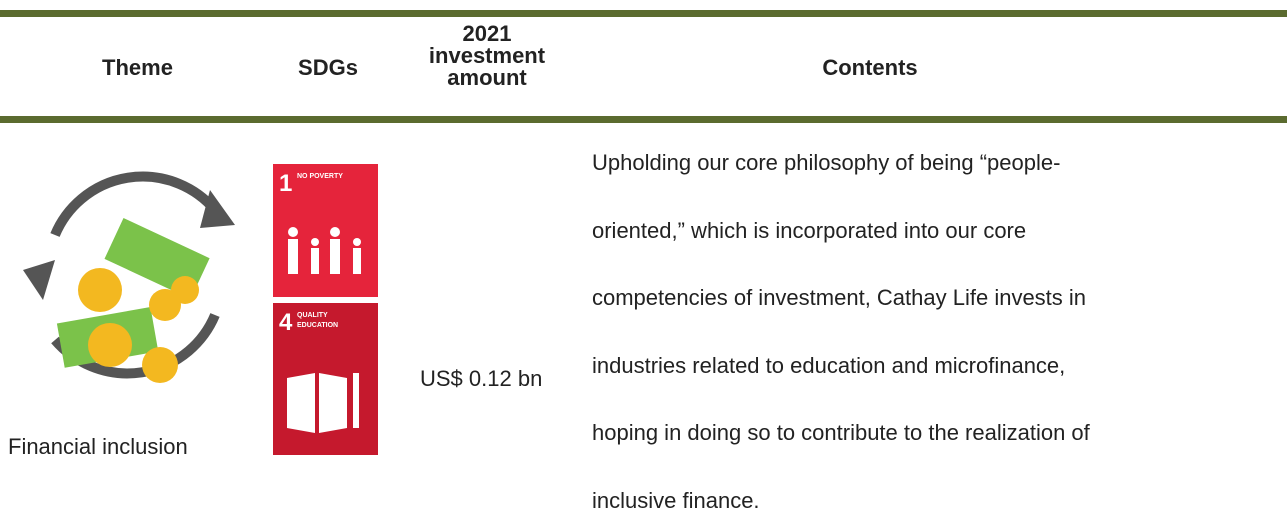 The image size is (1287, 514). I want to click on header-rule, so click(643, 119).